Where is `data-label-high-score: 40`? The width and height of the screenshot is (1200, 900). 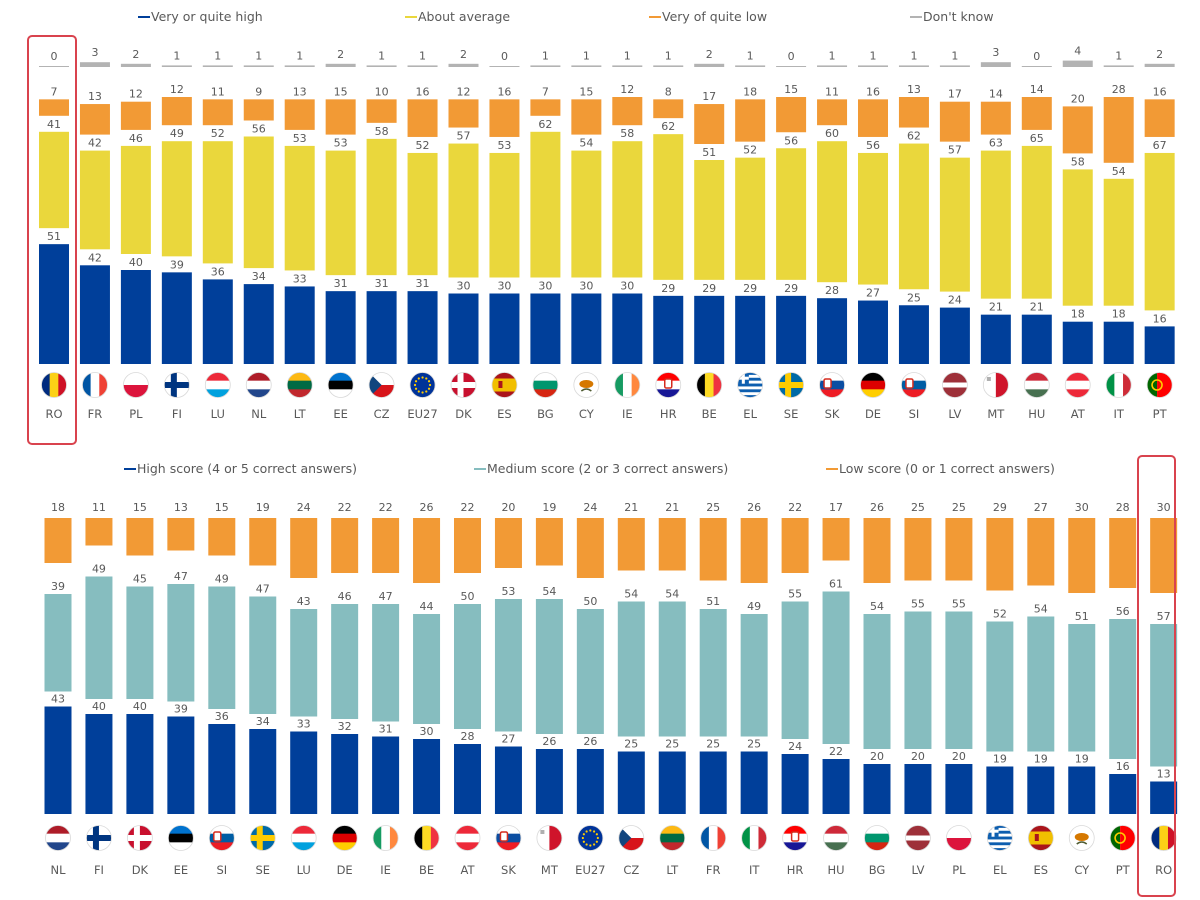 data-label-high-score: 40 is located at coordinates (99, 706).